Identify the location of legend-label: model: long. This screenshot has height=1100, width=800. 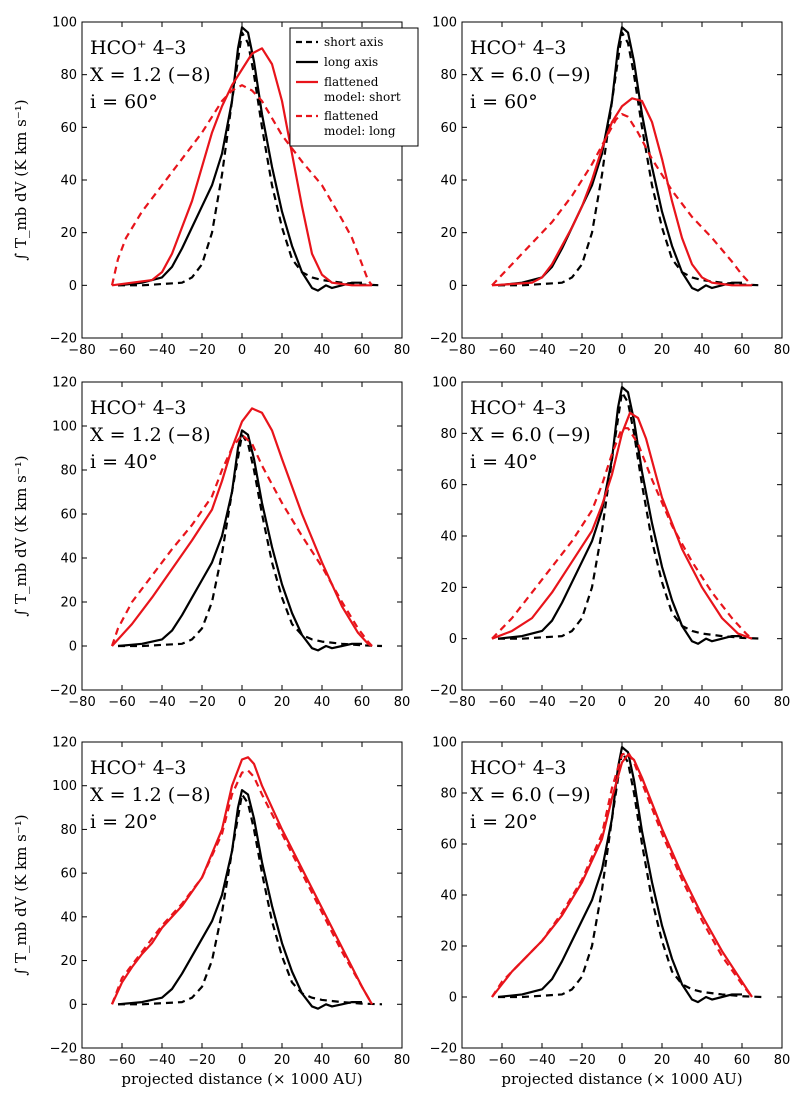
(360, 131).